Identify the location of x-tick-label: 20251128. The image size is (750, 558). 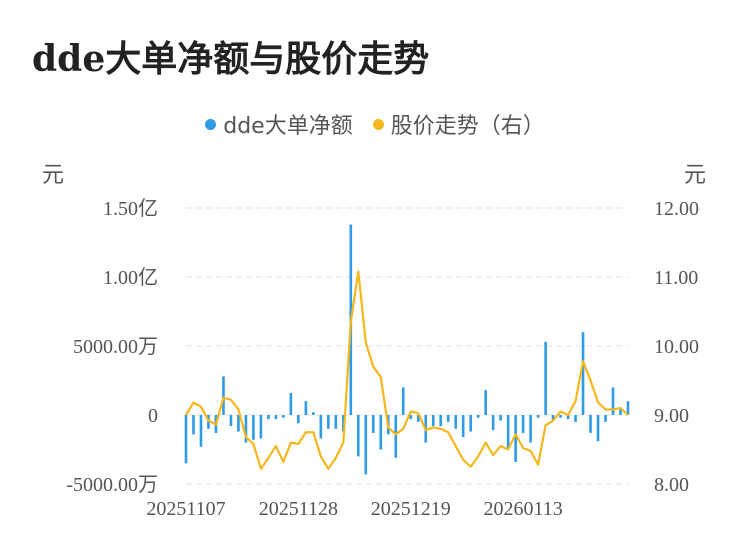
(298, 509).